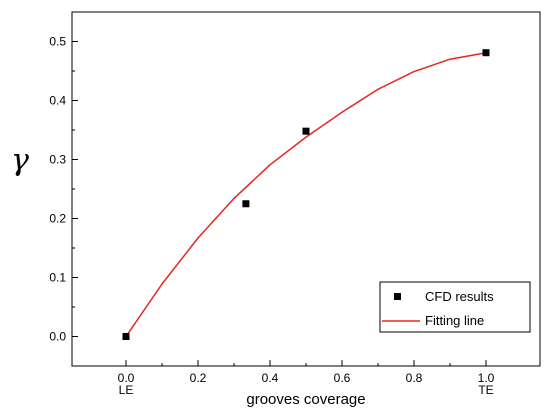  Describe the element at coordinates (485, 390) in the screenshot. I see `x-sub-label-te: TE` at that location.